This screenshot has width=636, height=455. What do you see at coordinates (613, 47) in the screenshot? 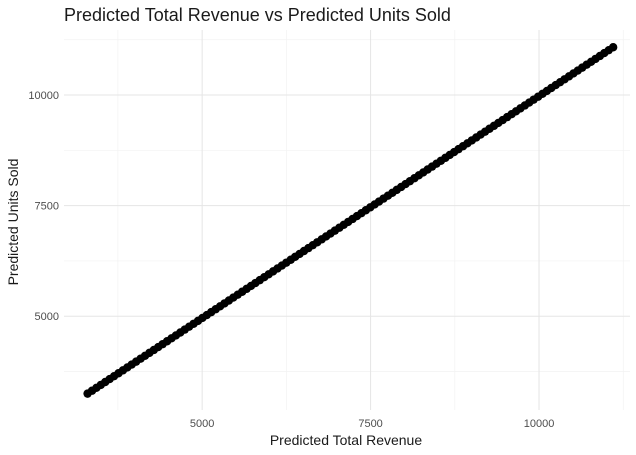
I see `data-point` at bounding box center [613, 47].